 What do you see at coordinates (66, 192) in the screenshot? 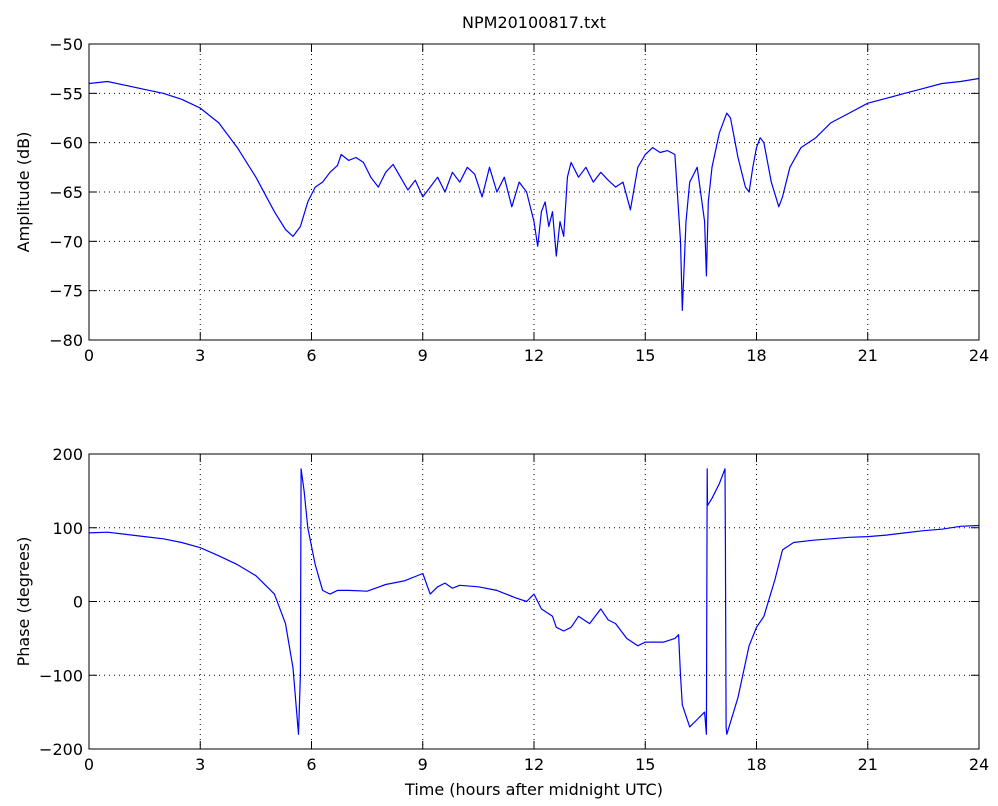
I see `amplitude-y-tick-label: −65` at bounding box center [66, 192].